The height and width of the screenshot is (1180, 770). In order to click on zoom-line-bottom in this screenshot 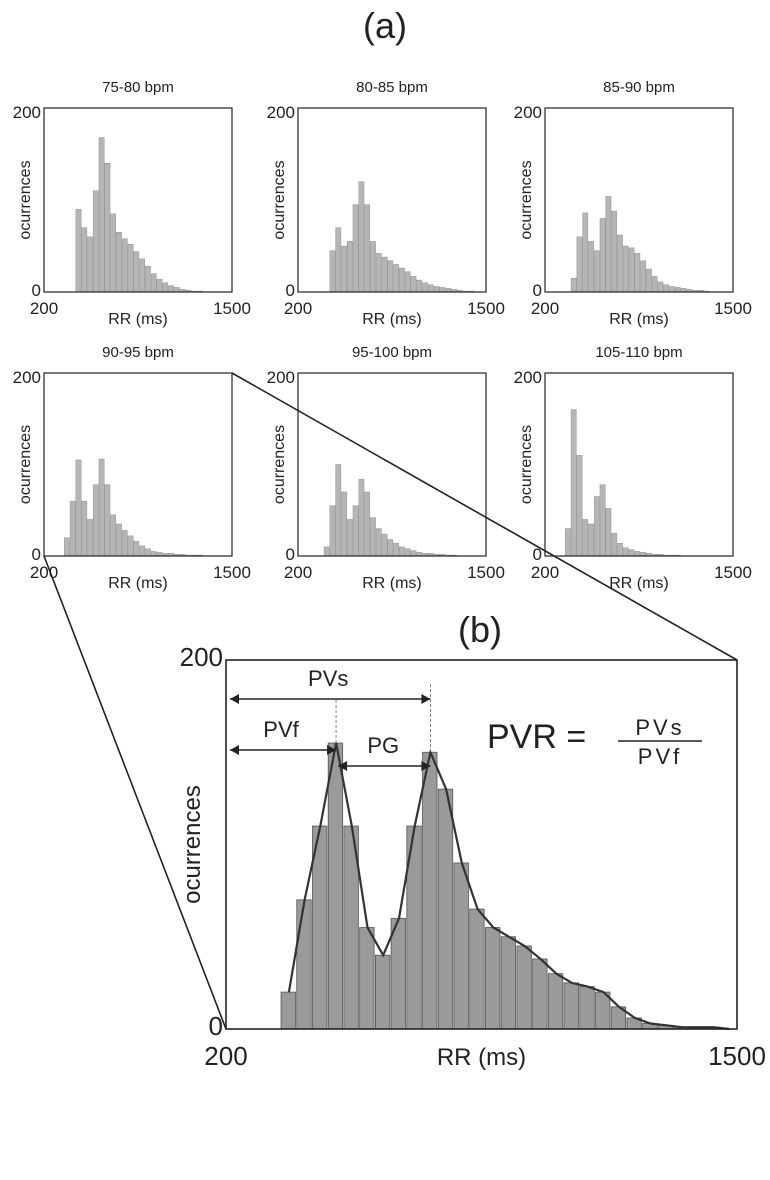, I will do `click(135, 792)`.